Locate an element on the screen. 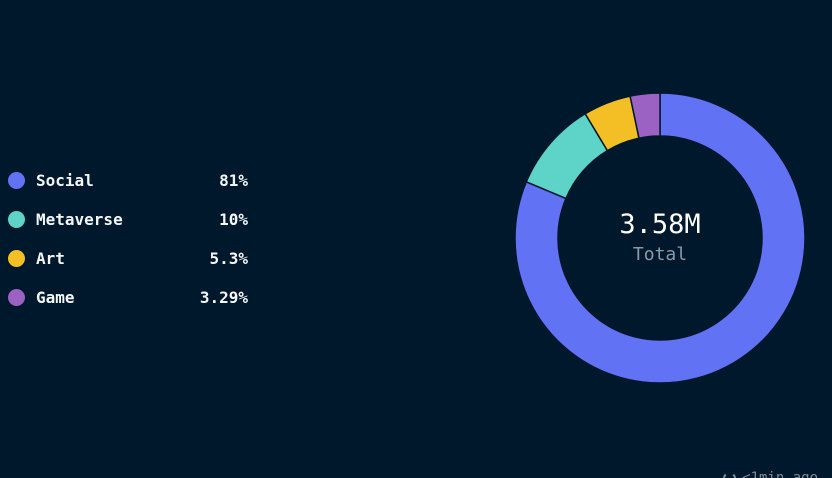  legend-value-game: 3.29% is located at coordinates (223, 297).